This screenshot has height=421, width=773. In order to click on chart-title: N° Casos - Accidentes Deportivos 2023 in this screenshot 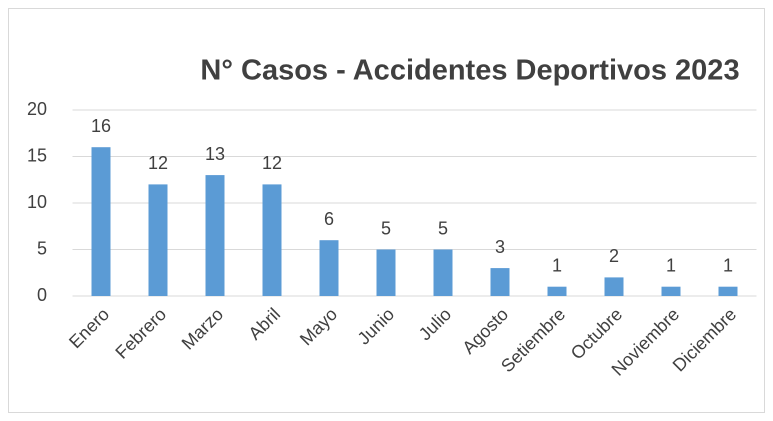, I will do `click(469, 71)`.